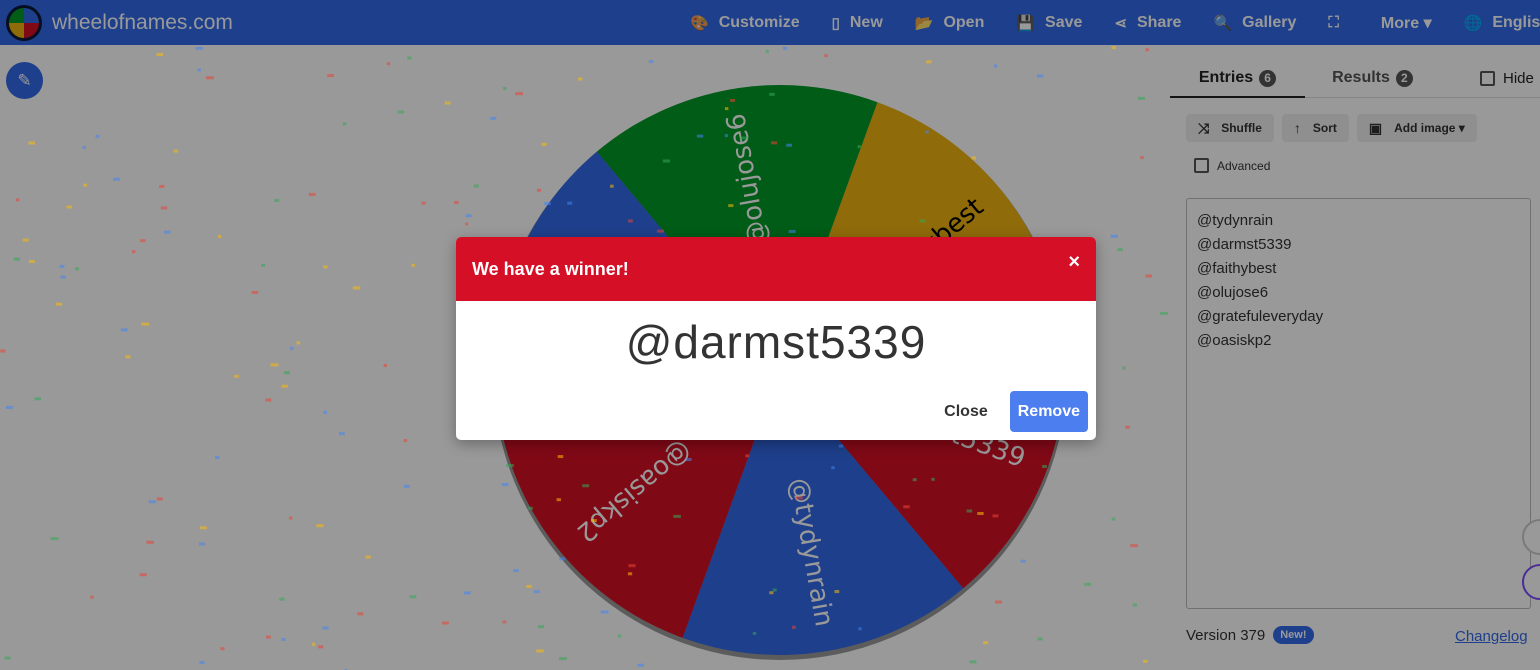 This screenshot has height=670, width=1540. What do you see at coordinates (964, 22) in the screenshot?
I see `nav-label: Open` at bounding box center [964, 22].